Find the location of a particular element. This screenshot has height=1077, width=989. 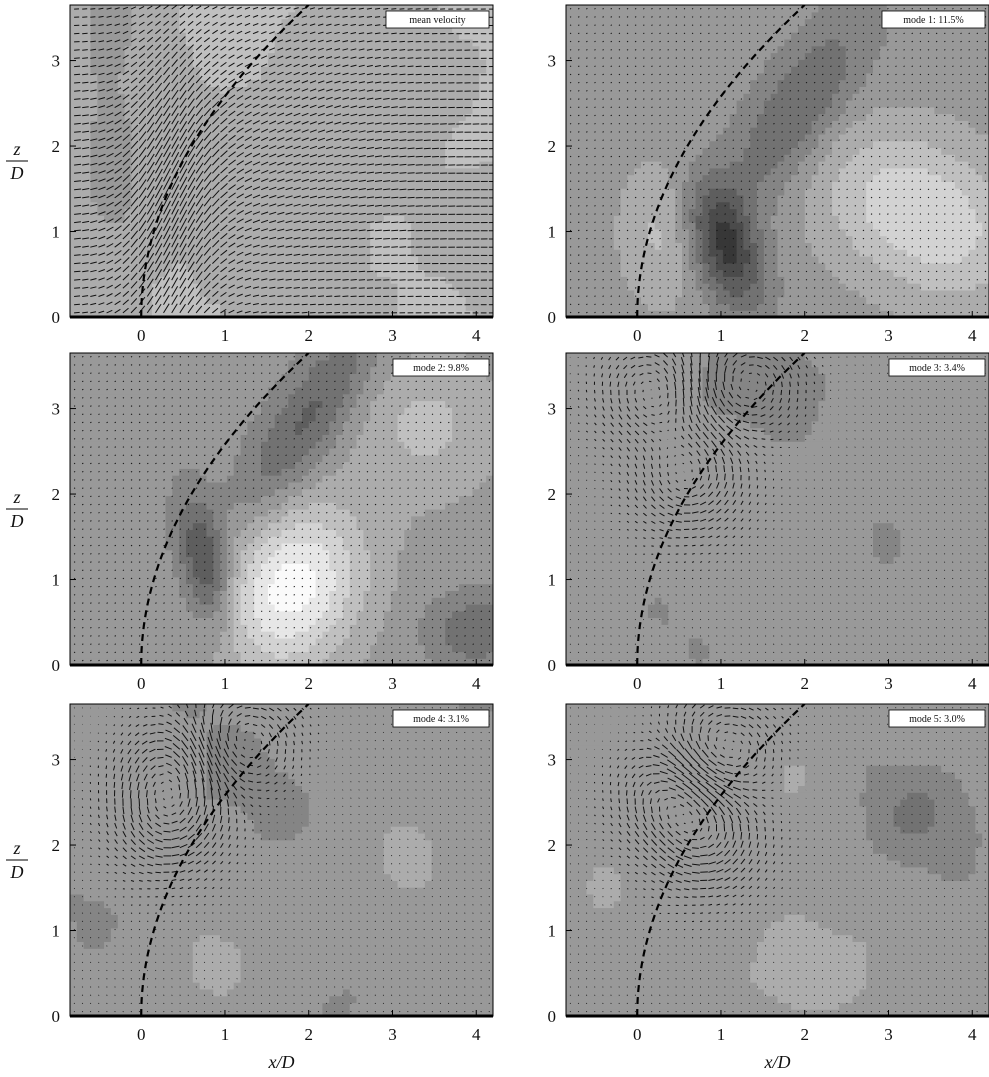

panel-6: 0 1 2 3 4 0 1 2 3 mode 5: 3.0% is located at coordinates (768, 873).